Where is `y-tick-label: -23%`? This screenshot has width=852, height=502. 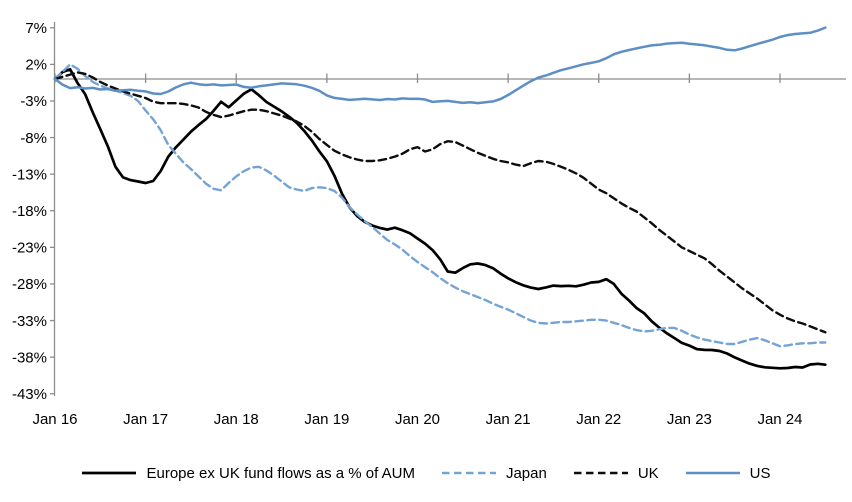
y-tick-label: -23% is located at coordinates (29, 248).